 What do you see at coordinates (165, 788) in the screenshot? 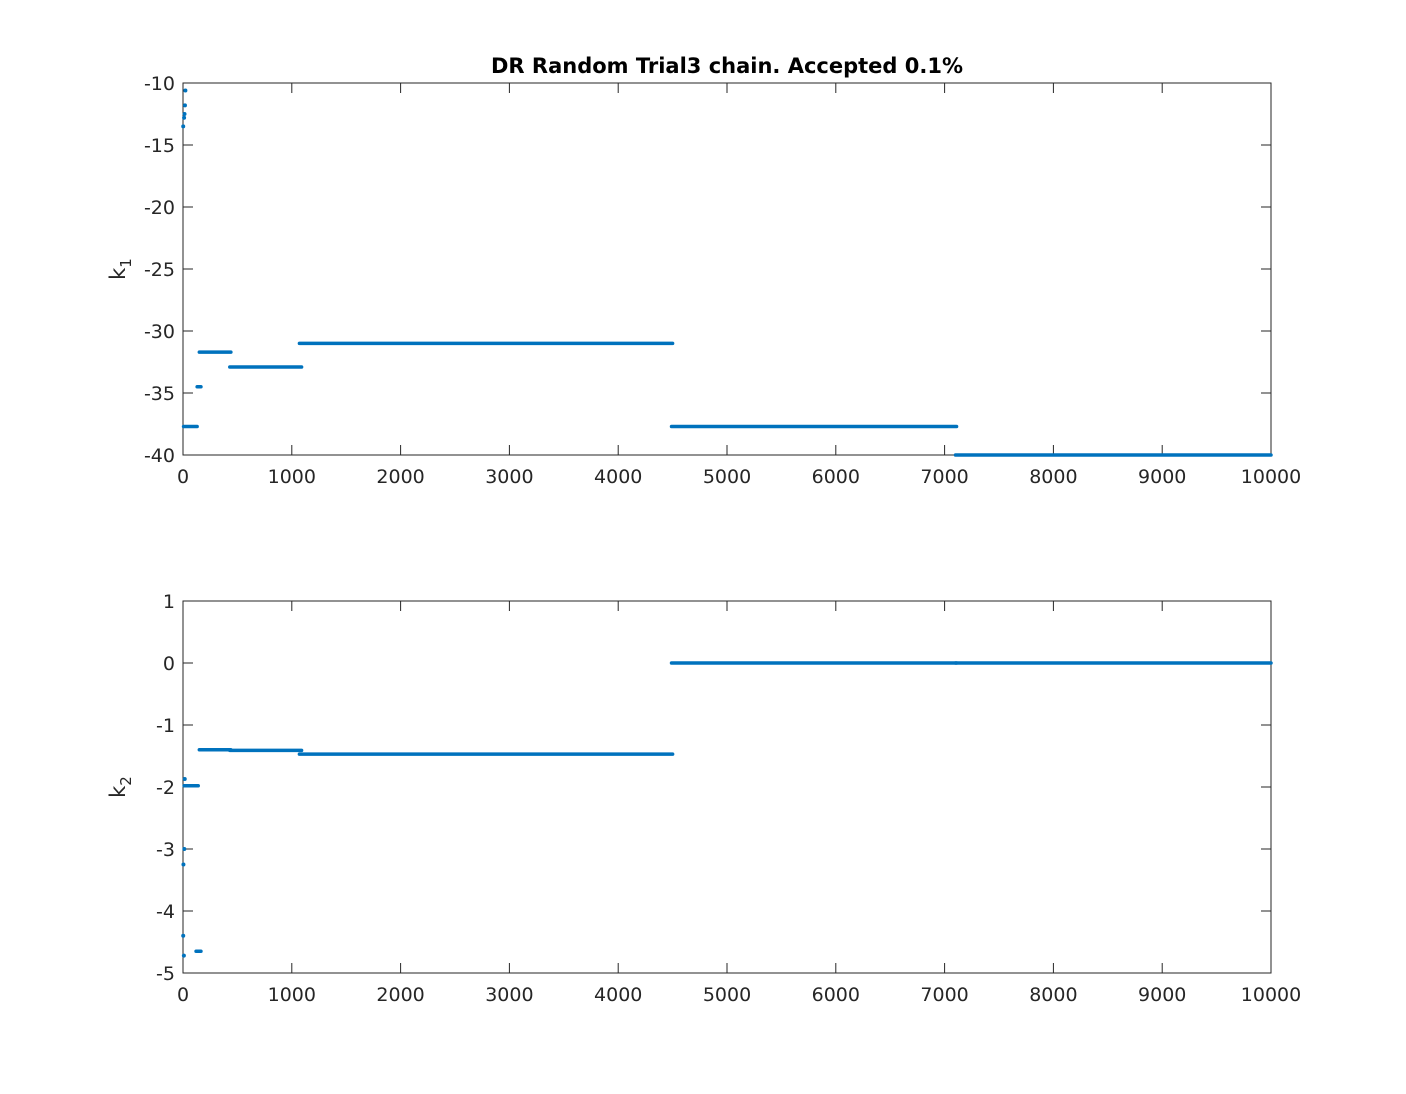
I see `y-tick-label: -2` at bounding box center [165, 788].